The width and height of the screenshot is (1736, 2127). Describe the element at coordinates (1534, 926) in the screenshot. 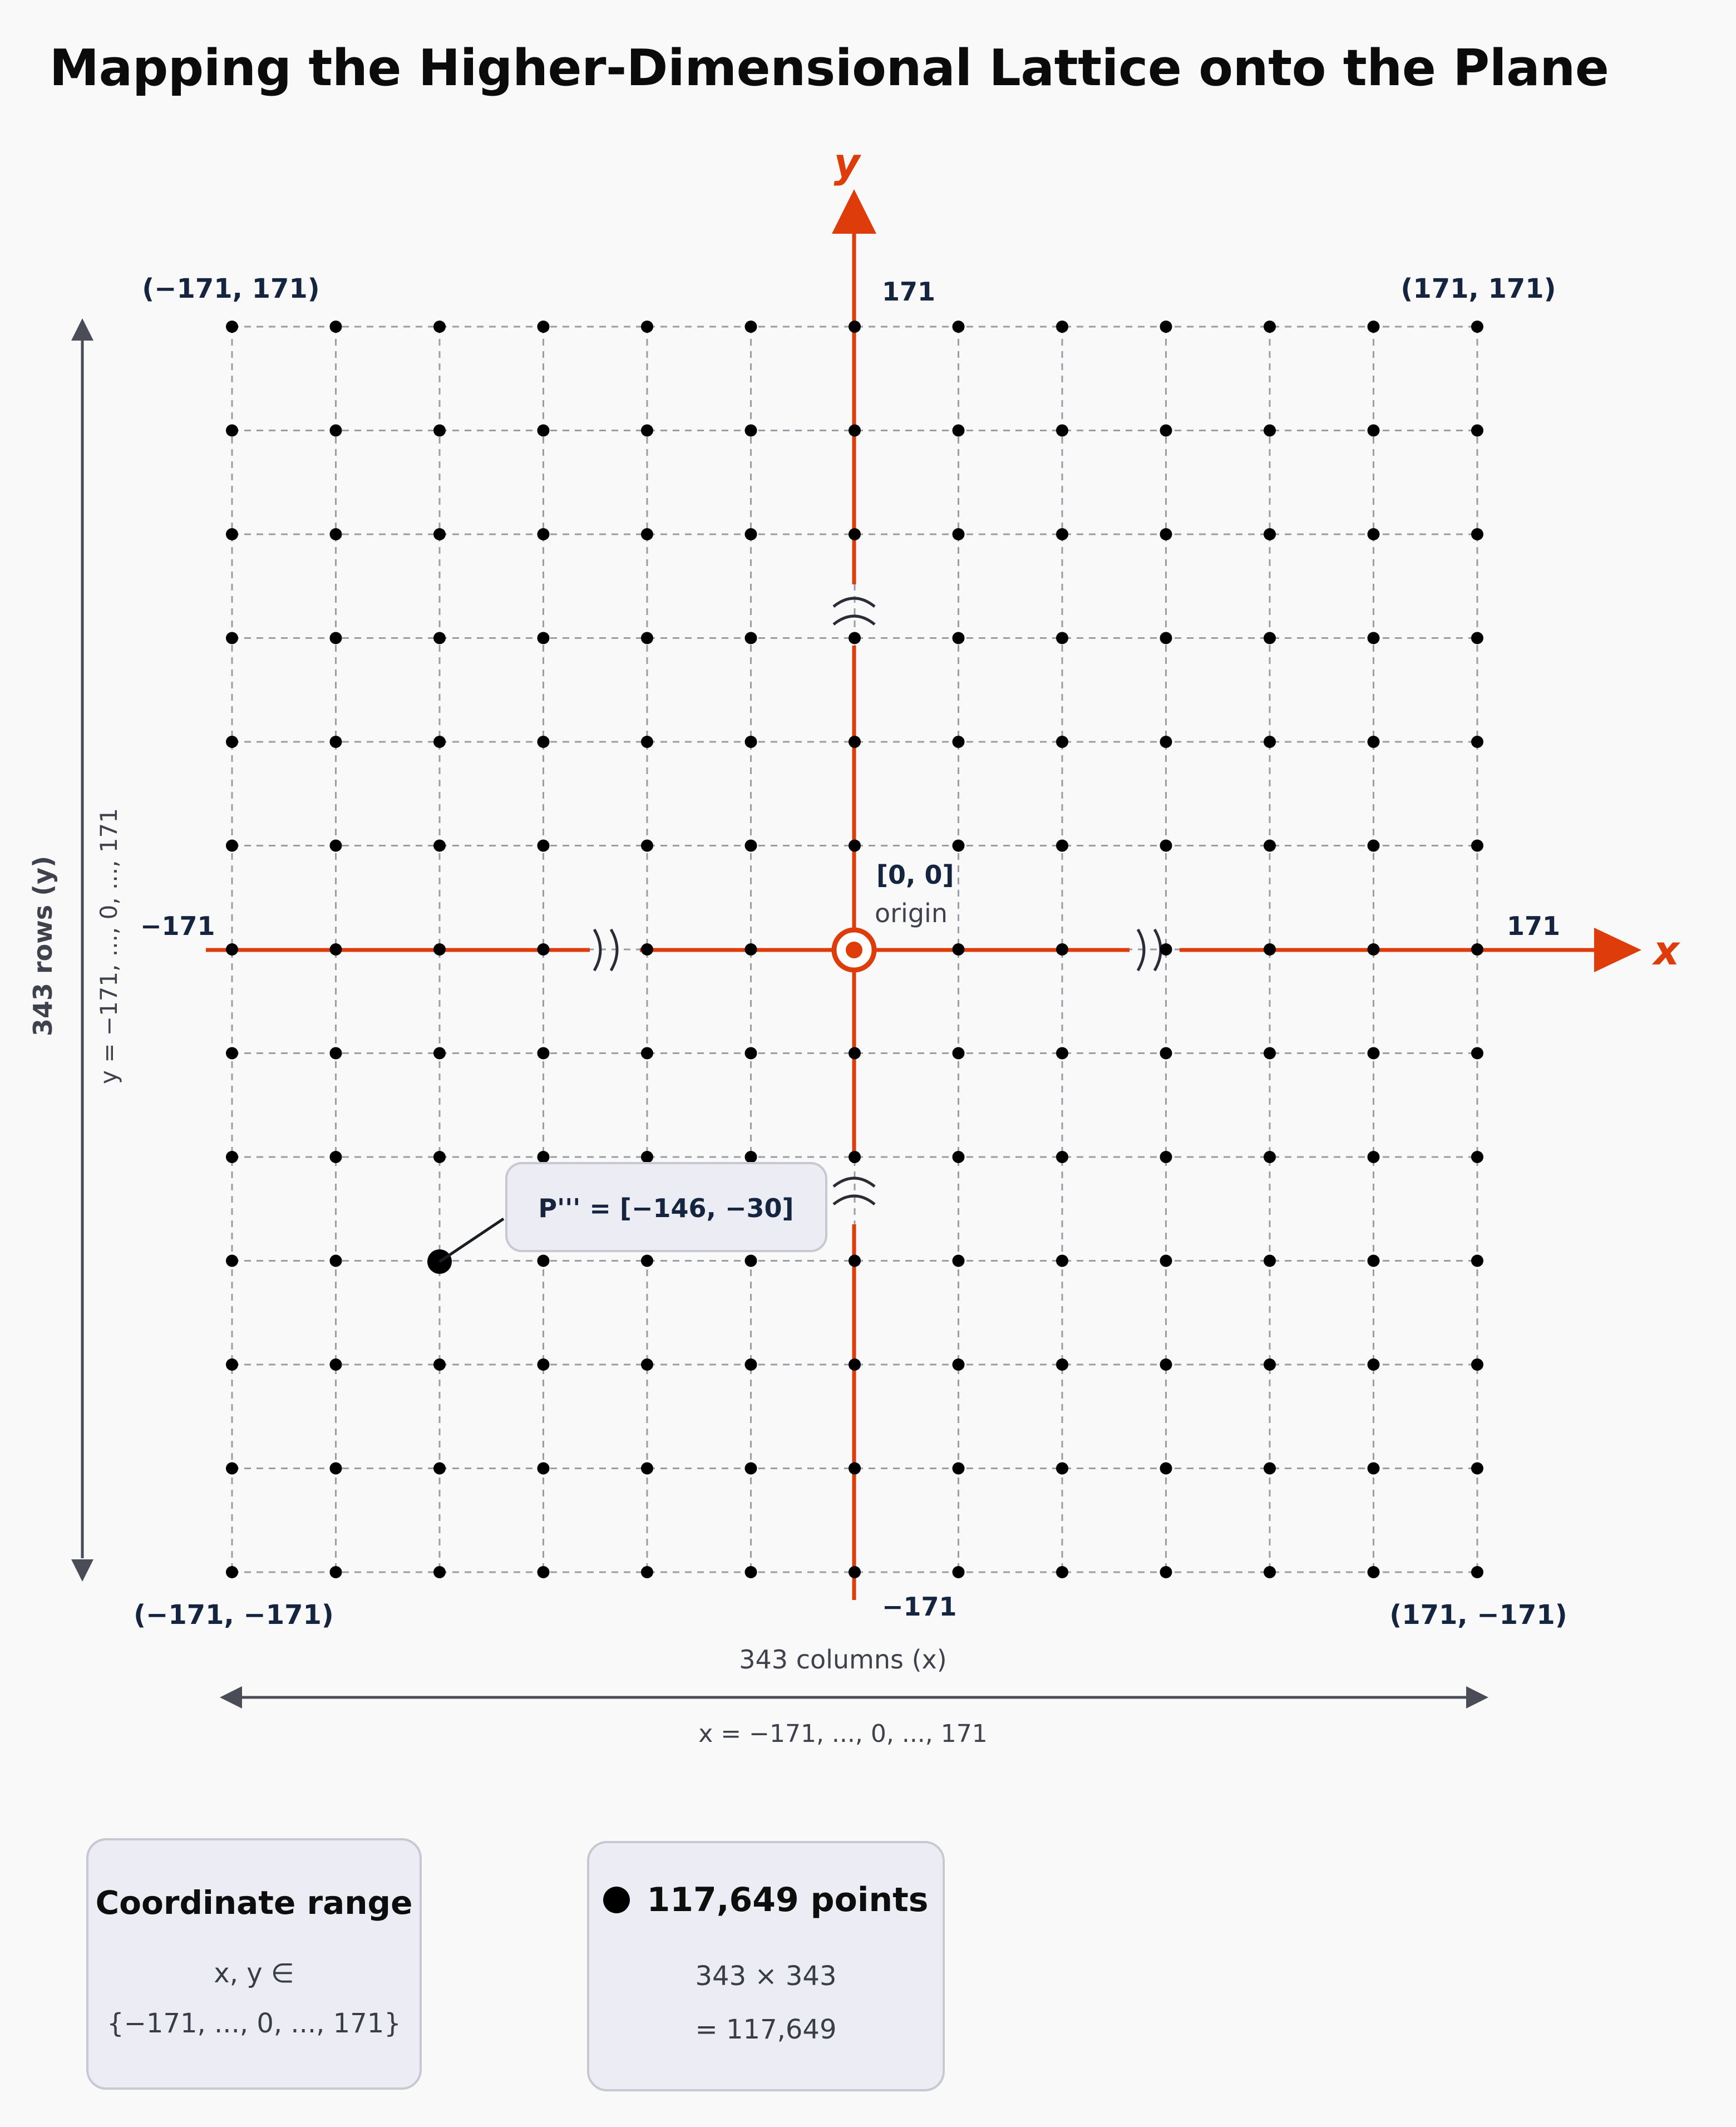

I see `x-axis-max-label: 171` at that location.